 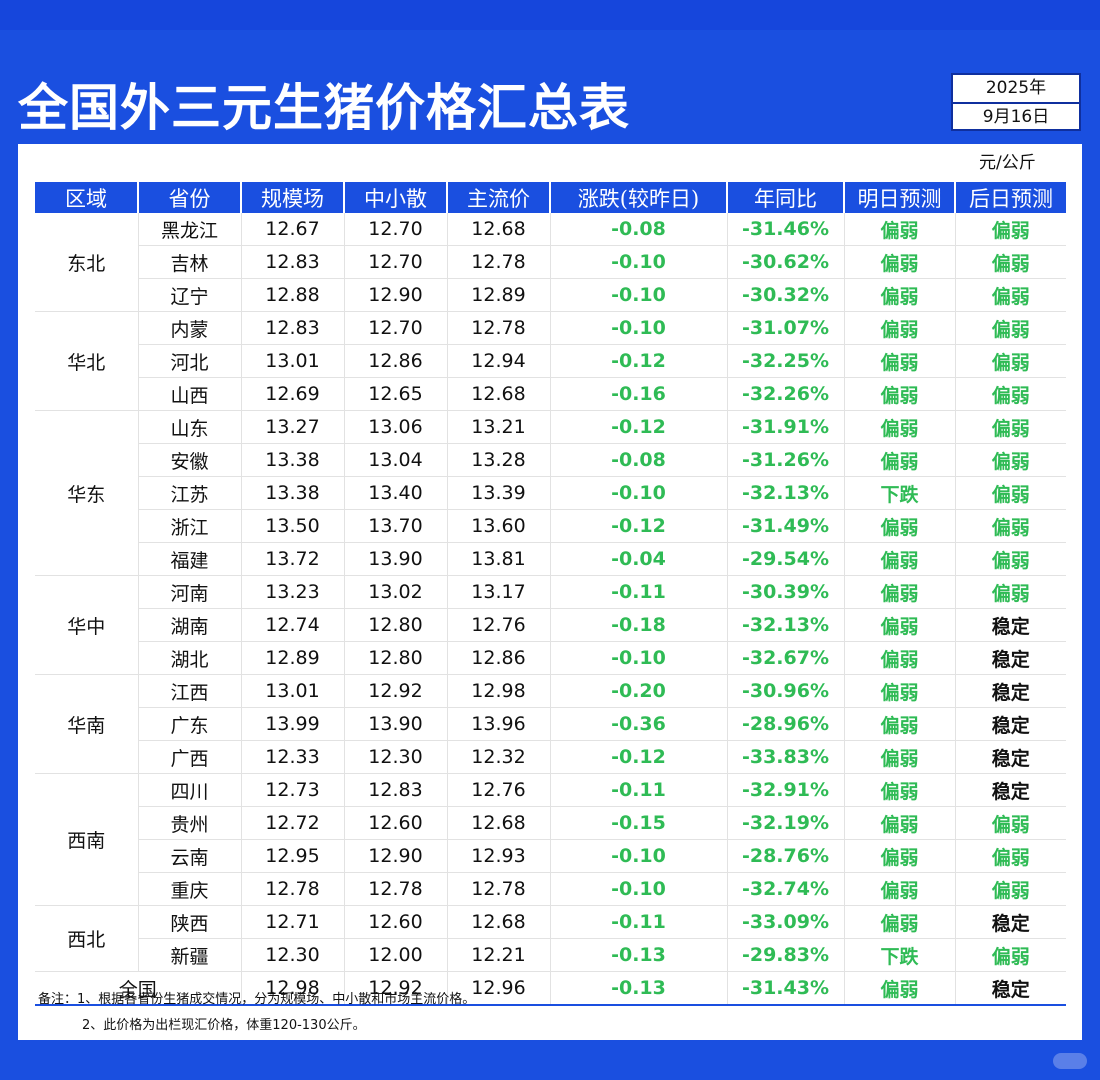 I want to click on large-farm-price: 13.01, so click(x=293, y=361).